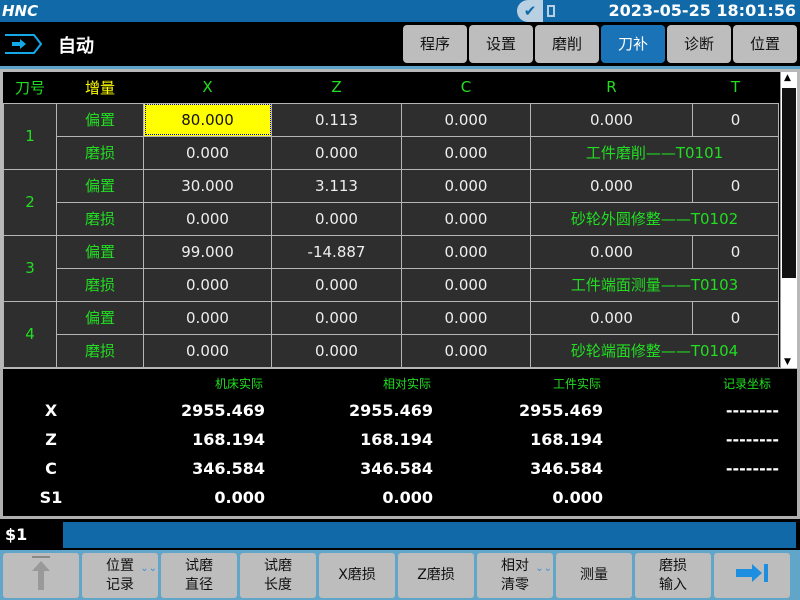 Image resolution: width=800 pixels, height=600 pixels. I want to click on tab-5: 位置, so click(765, 44).